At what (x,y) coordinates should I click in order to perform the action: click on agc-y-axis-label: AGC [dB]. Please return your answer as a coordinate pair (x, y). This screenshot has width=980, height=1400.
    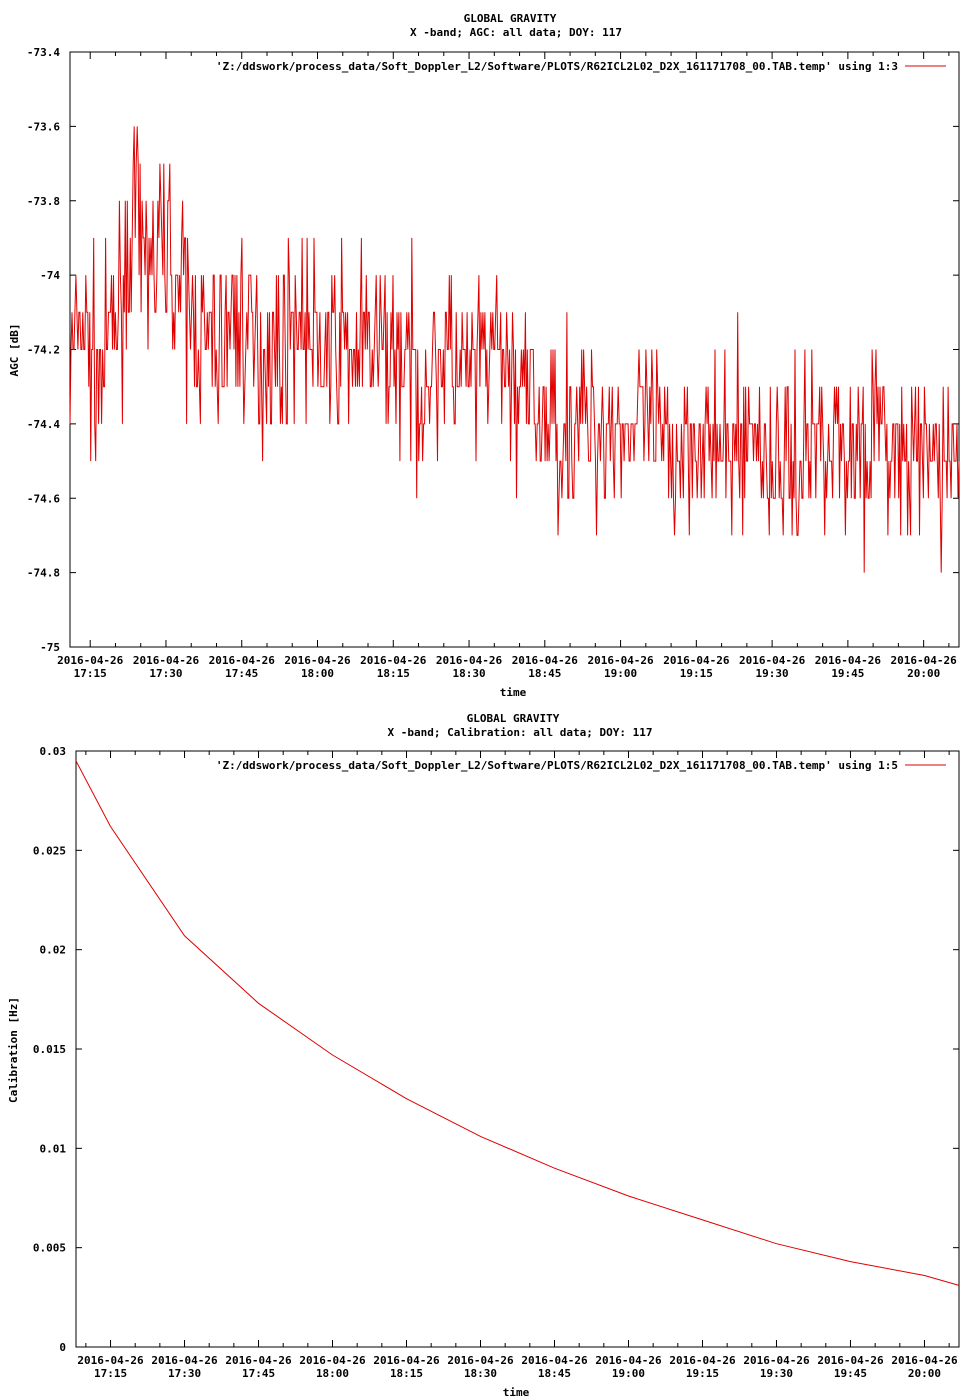
    Looking at the image, I should click on (14, 350).